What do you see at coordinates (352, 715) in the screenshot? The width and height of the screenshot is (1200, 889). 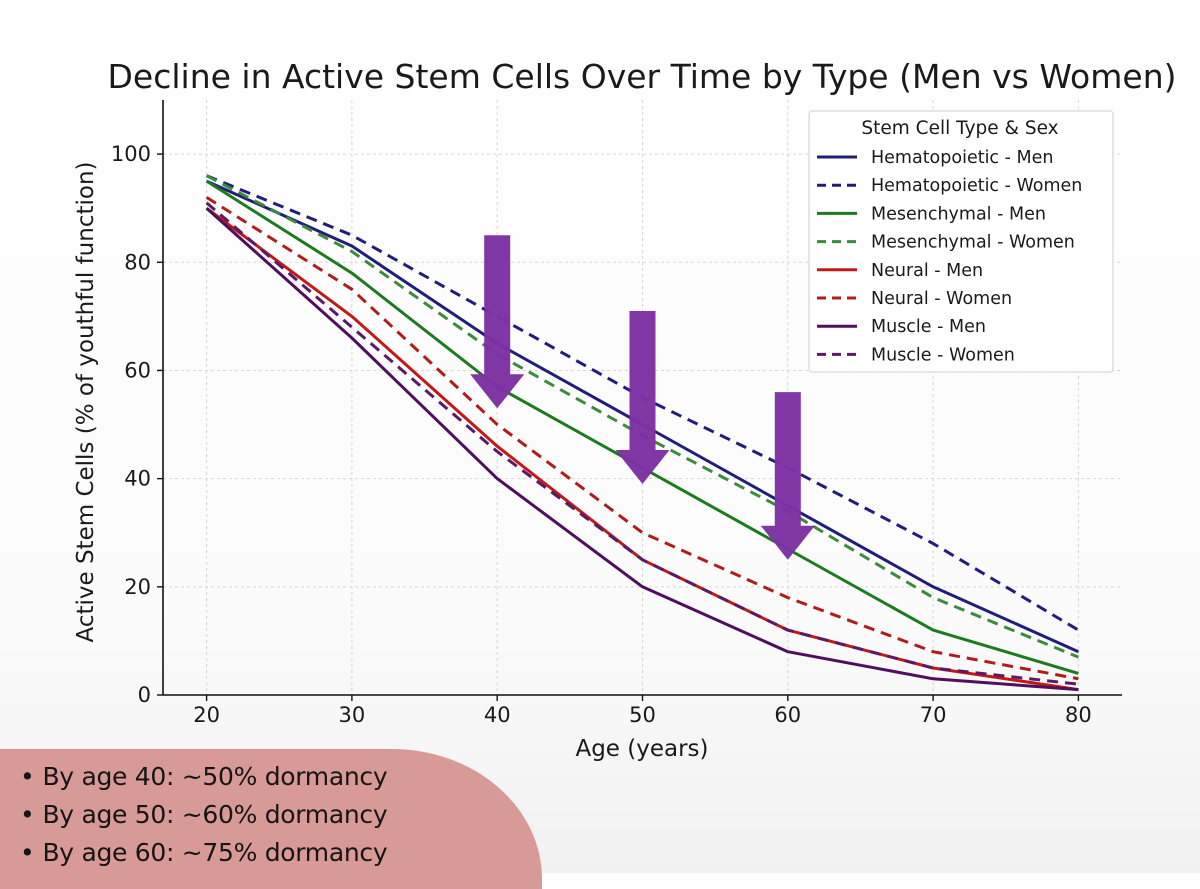 I see `x-tick-label: 30` at bounding box center [352, 715].